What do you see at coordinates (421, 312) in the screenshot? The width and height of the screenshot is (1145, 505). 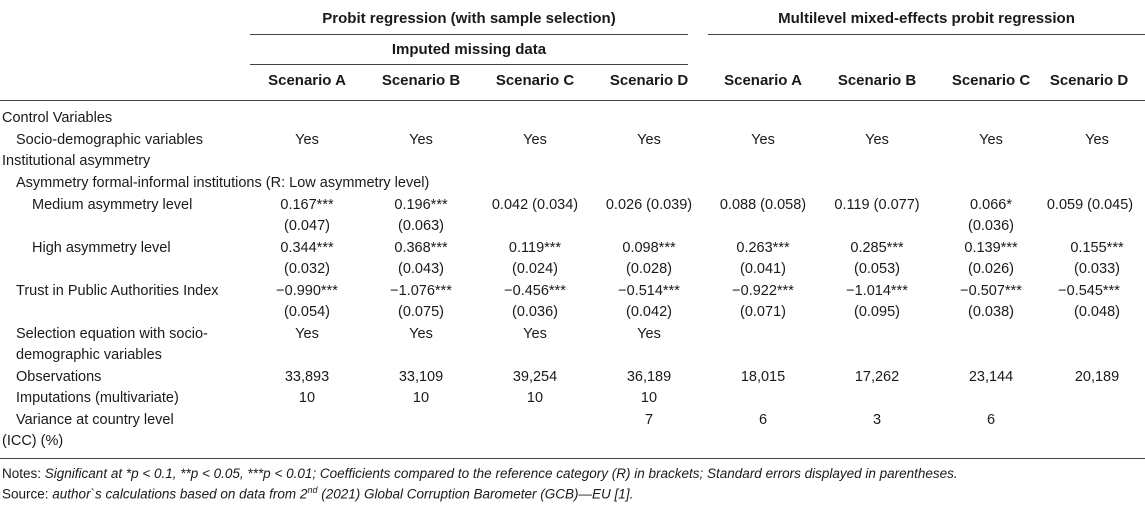 I see `table-cell: (0.075)` at bounding box center [421, 312].